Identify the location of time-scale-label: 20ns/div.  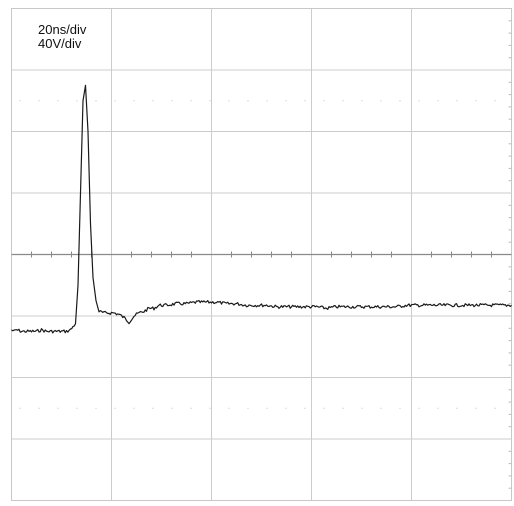
(62, 29).